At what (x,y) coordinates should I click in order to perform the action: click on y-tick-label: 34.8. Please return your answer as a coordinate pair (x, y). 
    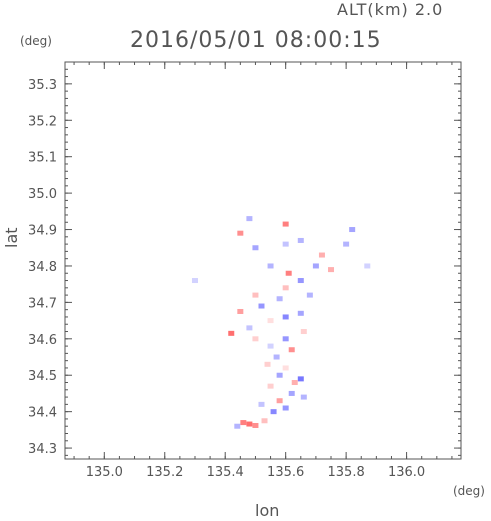
    Looking at the image, I should click on (42, 267).